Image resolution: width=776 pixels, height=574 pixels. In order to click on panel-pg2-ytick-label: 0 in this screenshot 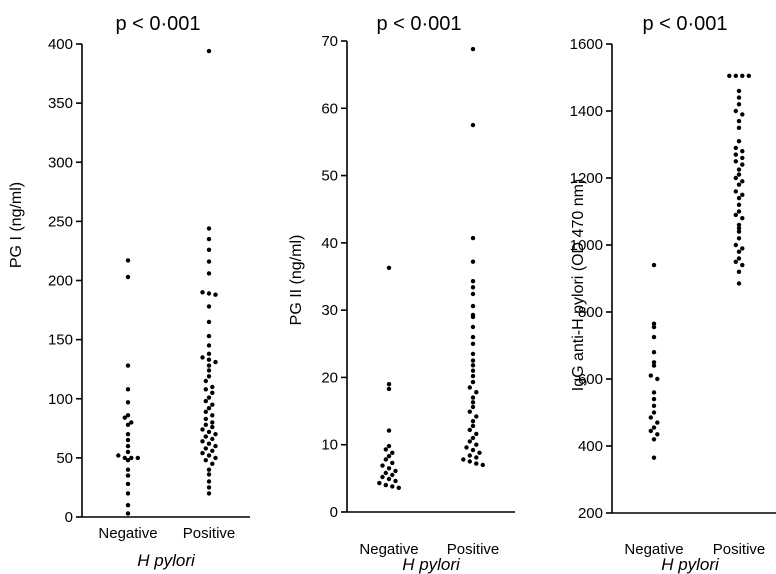, I will do `click(334, 512)`.